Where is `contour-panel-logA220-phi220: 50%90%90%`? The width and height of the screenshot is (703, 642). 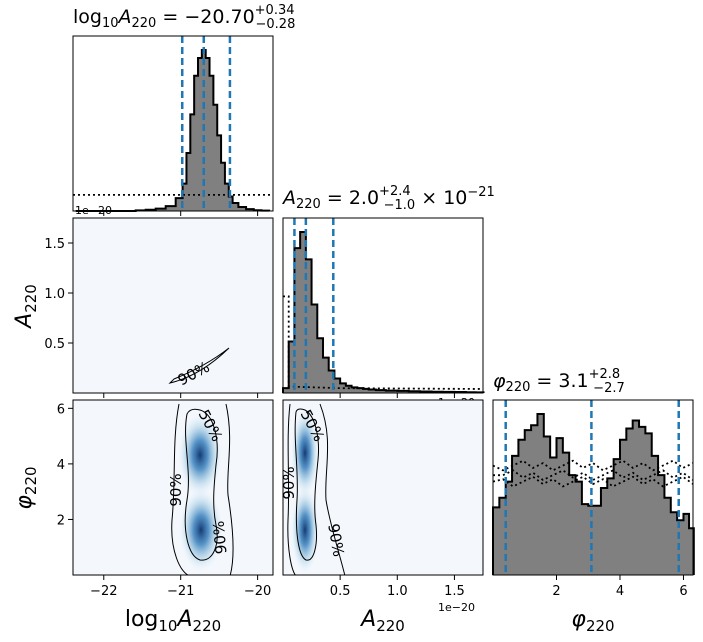
contour-panel-logA220-phi220: 50%90%90% is located at coordinates (173, 487).